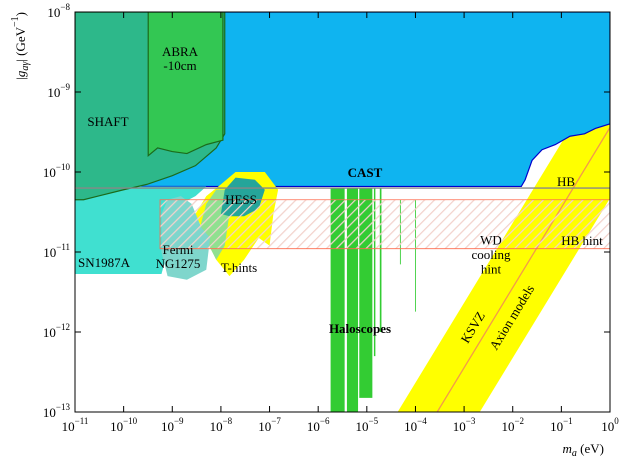 This screenshot has height=463, width=629. Describe the element at coordinates (172, 425) in the screenshot. I see `x-tick-label: 10⁻⁹` at that location.